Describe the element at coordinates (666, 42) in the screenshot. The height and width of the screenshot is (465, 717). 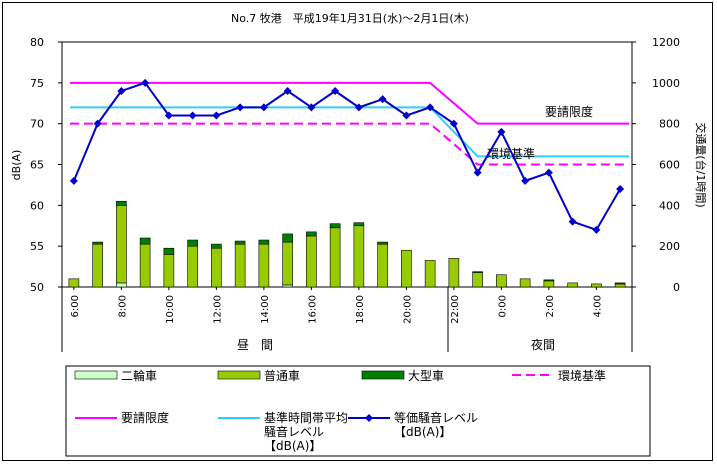
I see `right-tick-label: 1200` at that location.